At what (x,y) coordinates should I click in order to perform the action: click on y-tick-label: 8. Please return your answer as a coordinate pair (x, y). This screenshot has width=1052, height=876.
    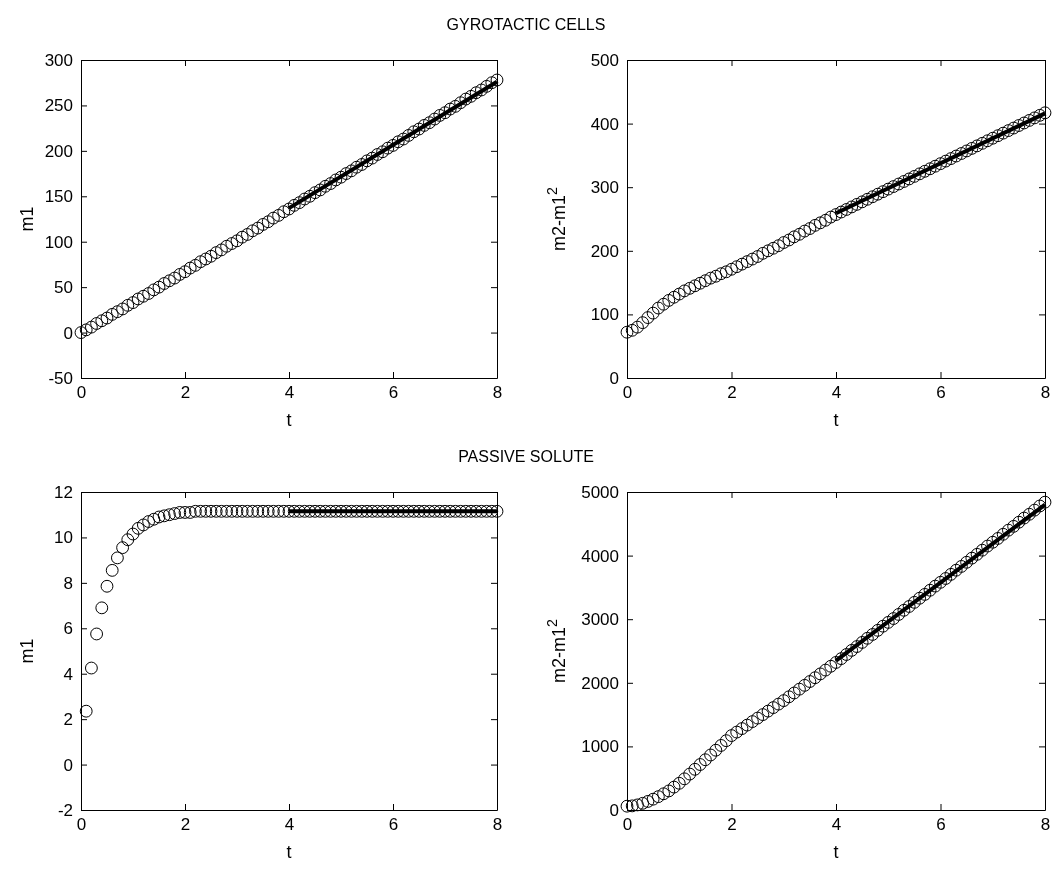
    Looking at the image, I should click on (68, 583).